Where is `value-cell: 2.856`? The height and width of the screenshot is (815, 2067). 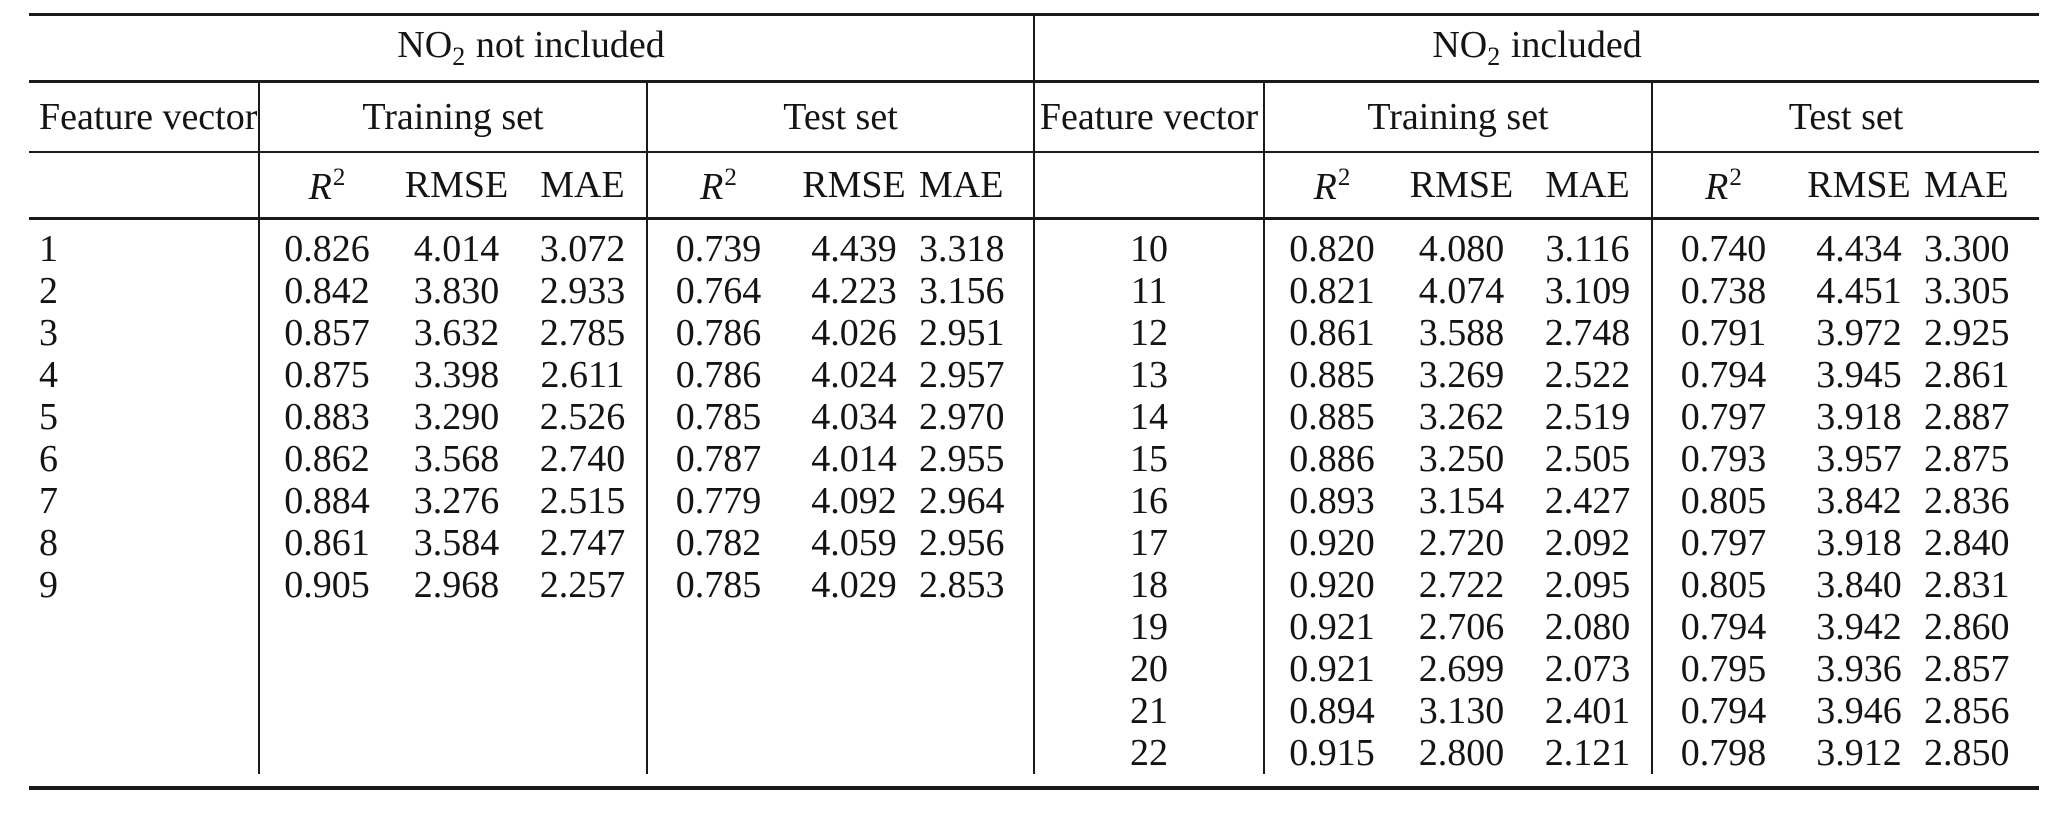
value-cell: 2.856 is located at coordinates (1967, 711).